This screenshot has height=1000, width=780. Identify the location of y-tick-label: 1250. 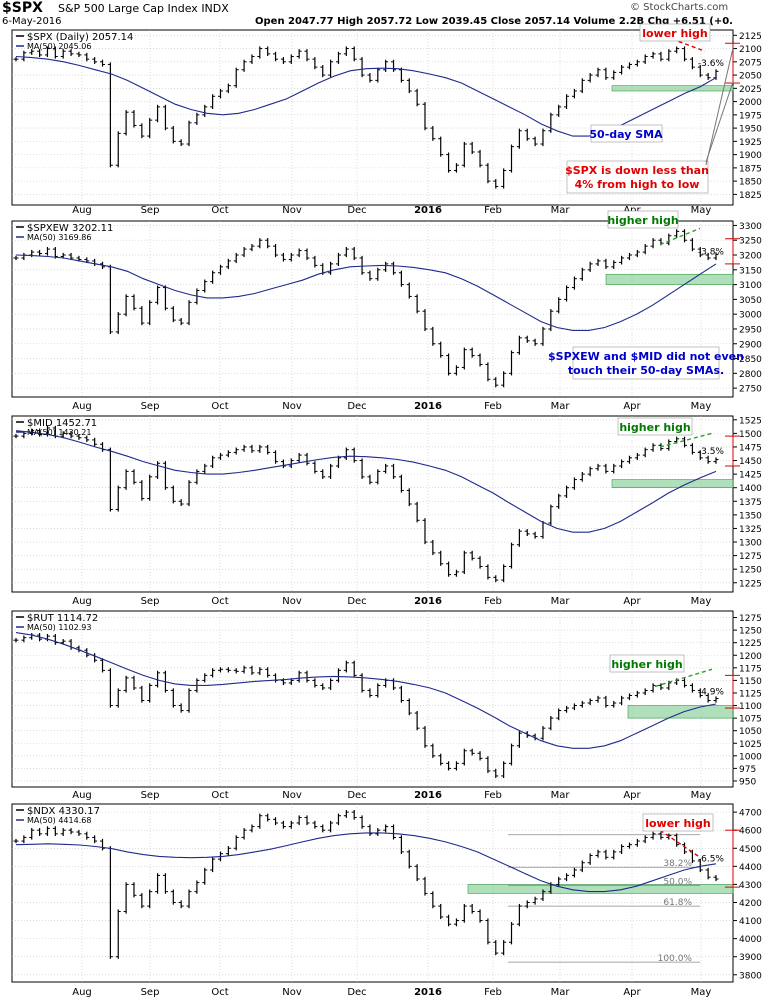
(750, 571).